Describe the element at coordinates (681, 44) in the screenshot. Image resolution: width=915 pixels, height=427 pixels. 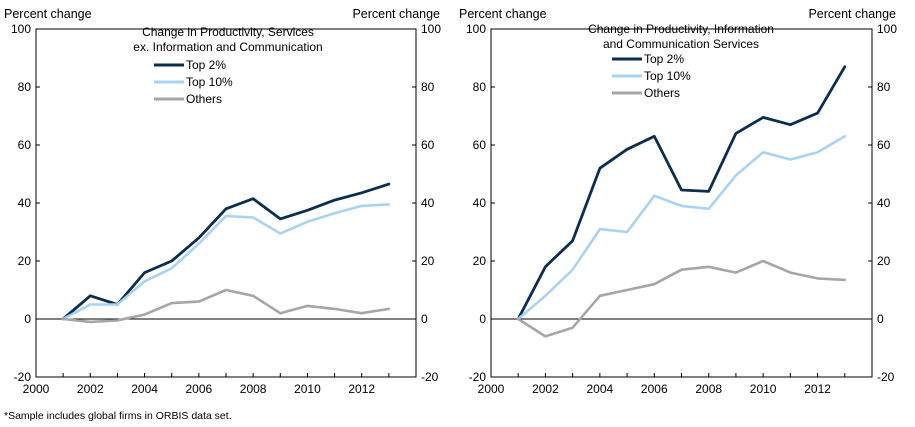
I see `chart-title-line: and Communication Services` at that location.